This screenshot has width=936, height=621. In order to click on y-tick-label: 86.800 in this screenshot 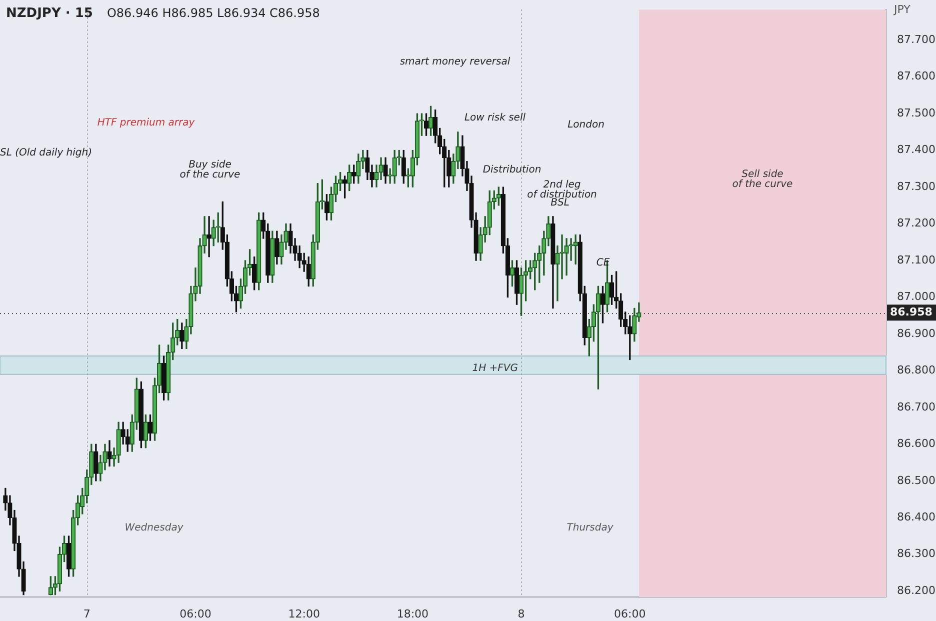, I will do `click(916, 370)`.